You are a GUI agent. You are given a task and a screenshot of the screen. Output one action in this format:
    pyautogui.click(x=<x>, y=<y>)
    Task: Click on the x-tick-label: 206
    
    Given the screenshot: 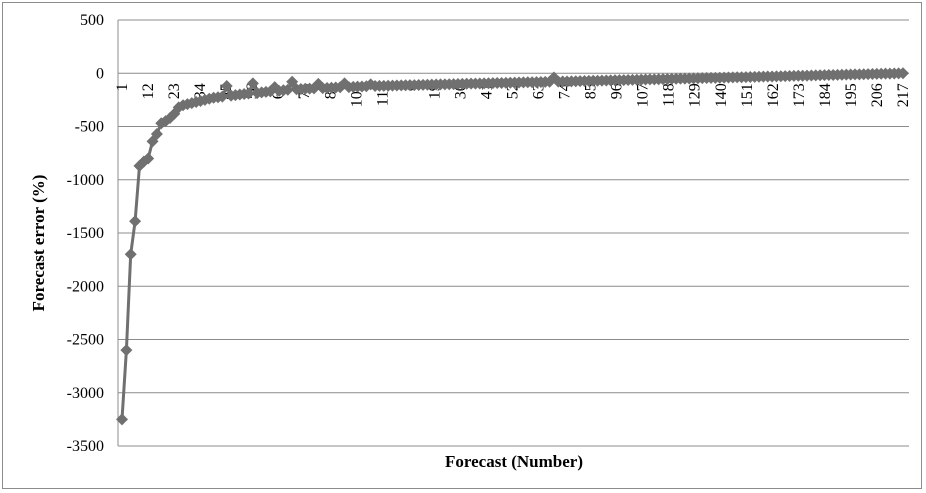 What is the action you would take?
    pyautogui.click(x=877, y=95)
    